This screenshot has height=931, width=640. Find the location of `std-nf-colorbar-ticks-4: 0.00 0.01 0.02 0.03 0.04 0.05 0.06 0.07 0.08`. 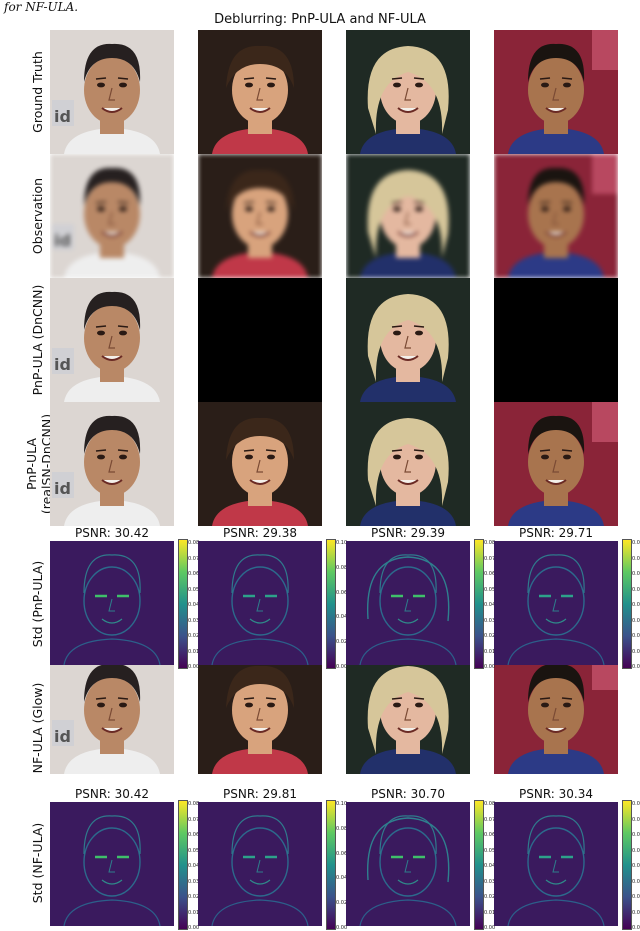

std-nf-colorbar-ticks-4: 0.00 0.01 0.02 0.03 0.04 0.05 0.06 0.07 0.08 is located at coordinates (636, 865).